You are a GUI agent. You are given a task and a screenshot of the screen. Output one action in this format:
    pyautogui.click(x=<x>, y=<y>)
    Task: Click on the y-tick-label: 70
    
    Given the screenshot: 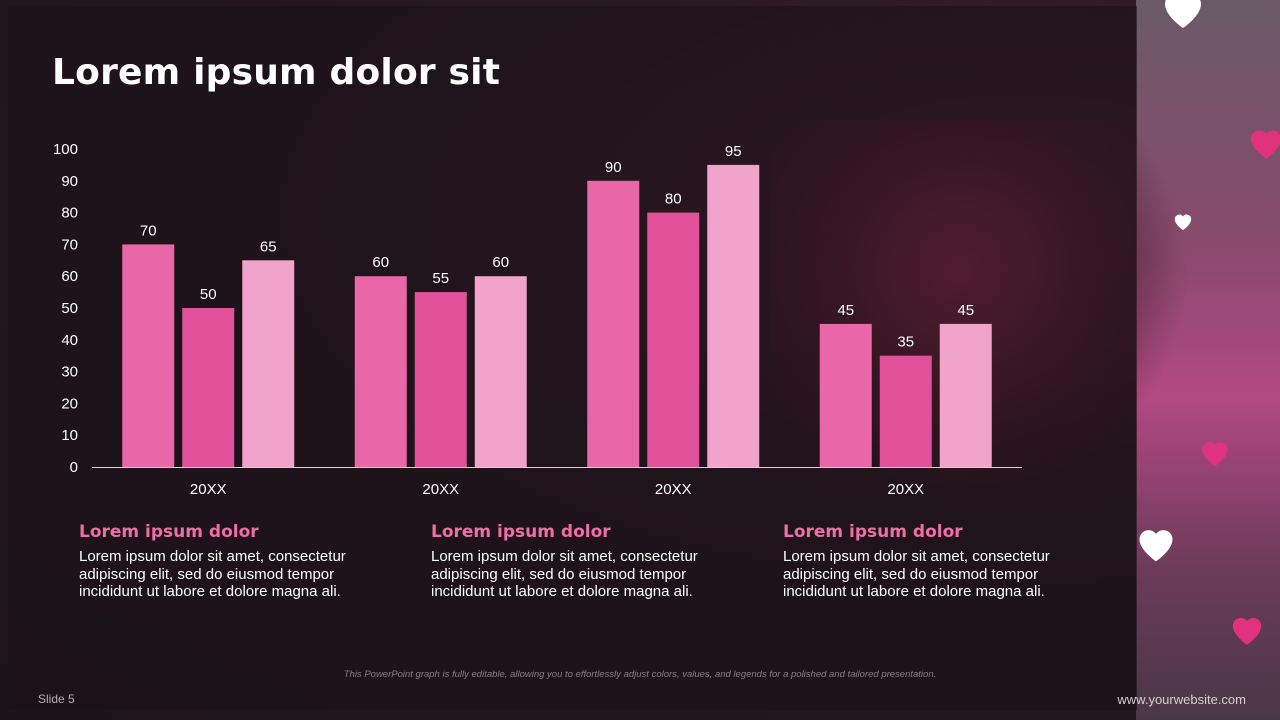 What is the action you would take?
    pyautogui.click(x=69, y=244)
    